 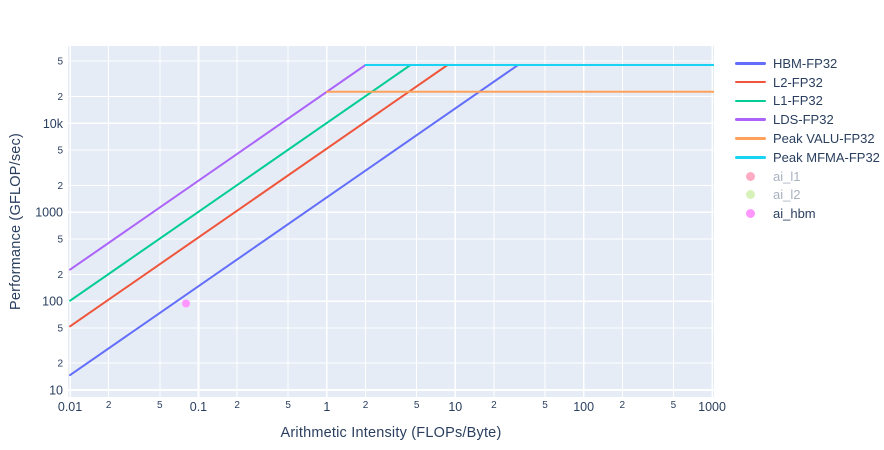 I want to click on legend-item-hbm-fp32: HBM-FP32, so click(x=807, y=63).